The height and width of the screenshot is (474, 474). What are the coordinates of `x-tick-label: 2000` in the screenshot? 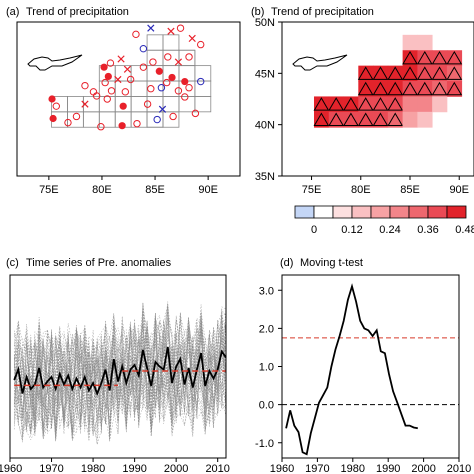 It's located at (176, 468).